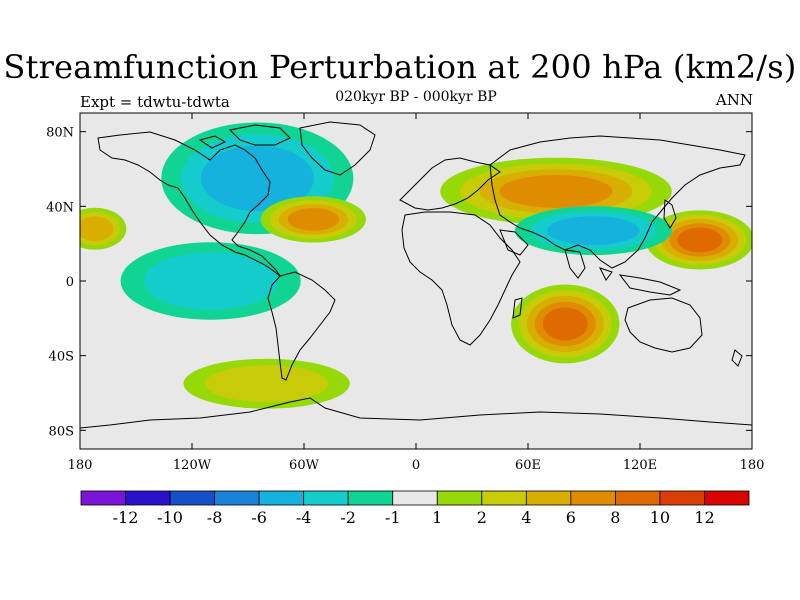 The image size is (800, 600). Describe the element at coordinates (663, 325) in the screenshot. I see `coastline-australia` at that location.